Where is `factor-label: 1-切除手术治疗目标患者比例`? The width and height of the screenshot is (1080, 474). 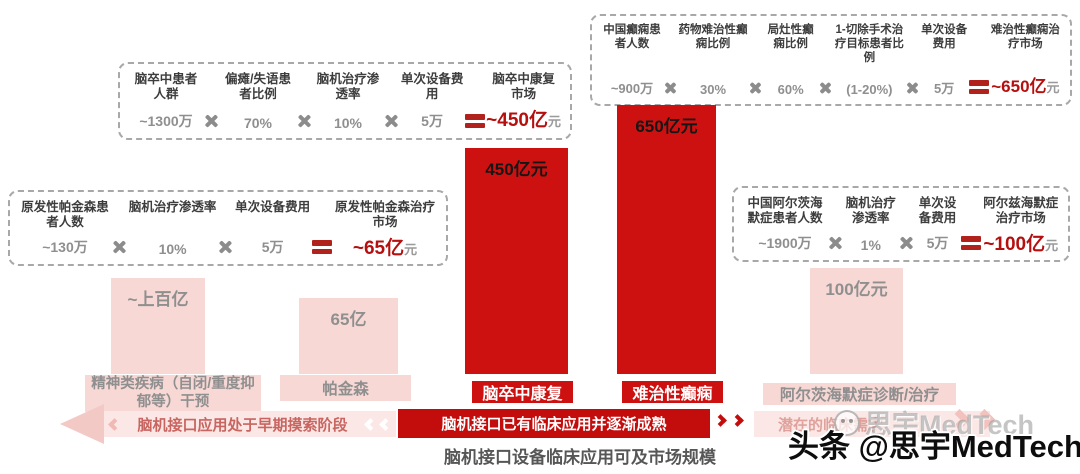 factor-label: 1-切除手术治疗目标患者比例 is located at coordinates (869, 44).